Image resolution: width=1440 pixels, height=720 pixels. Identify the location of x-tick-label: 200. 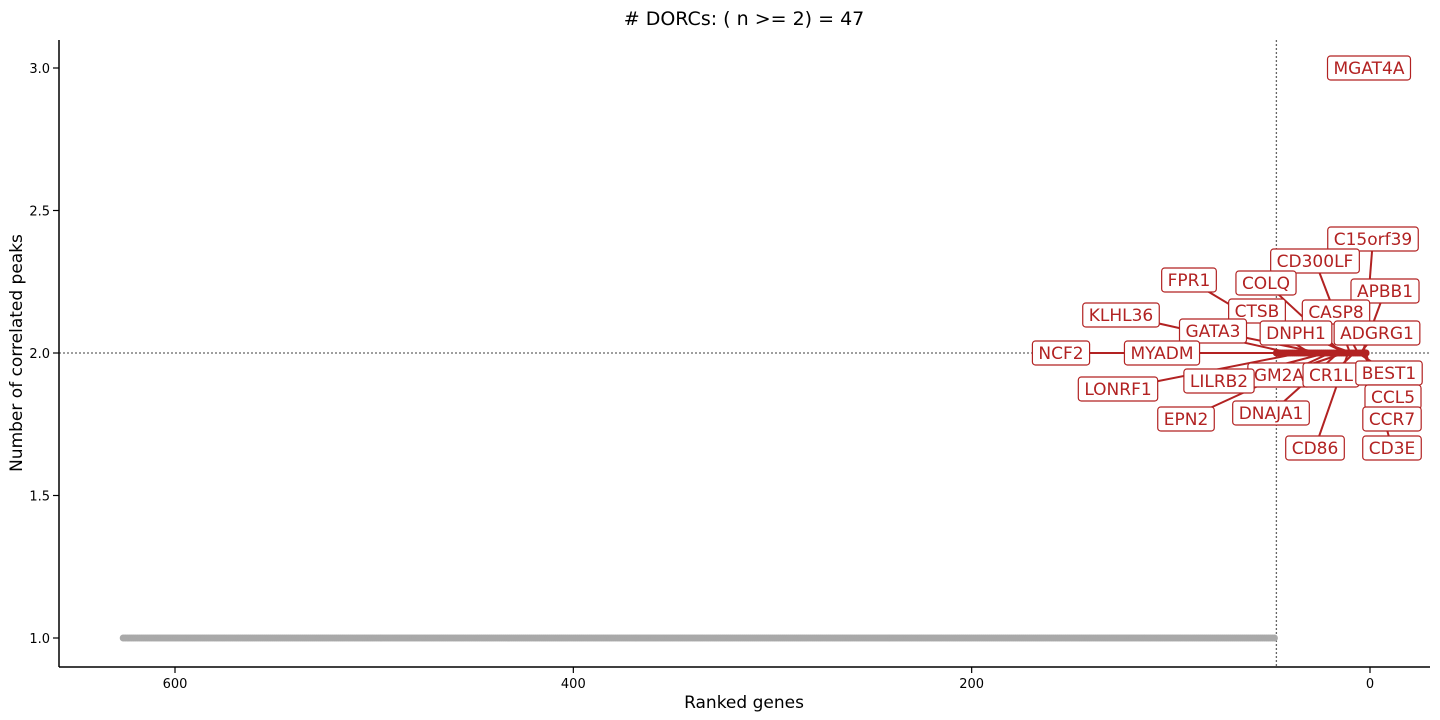
(971, 684).